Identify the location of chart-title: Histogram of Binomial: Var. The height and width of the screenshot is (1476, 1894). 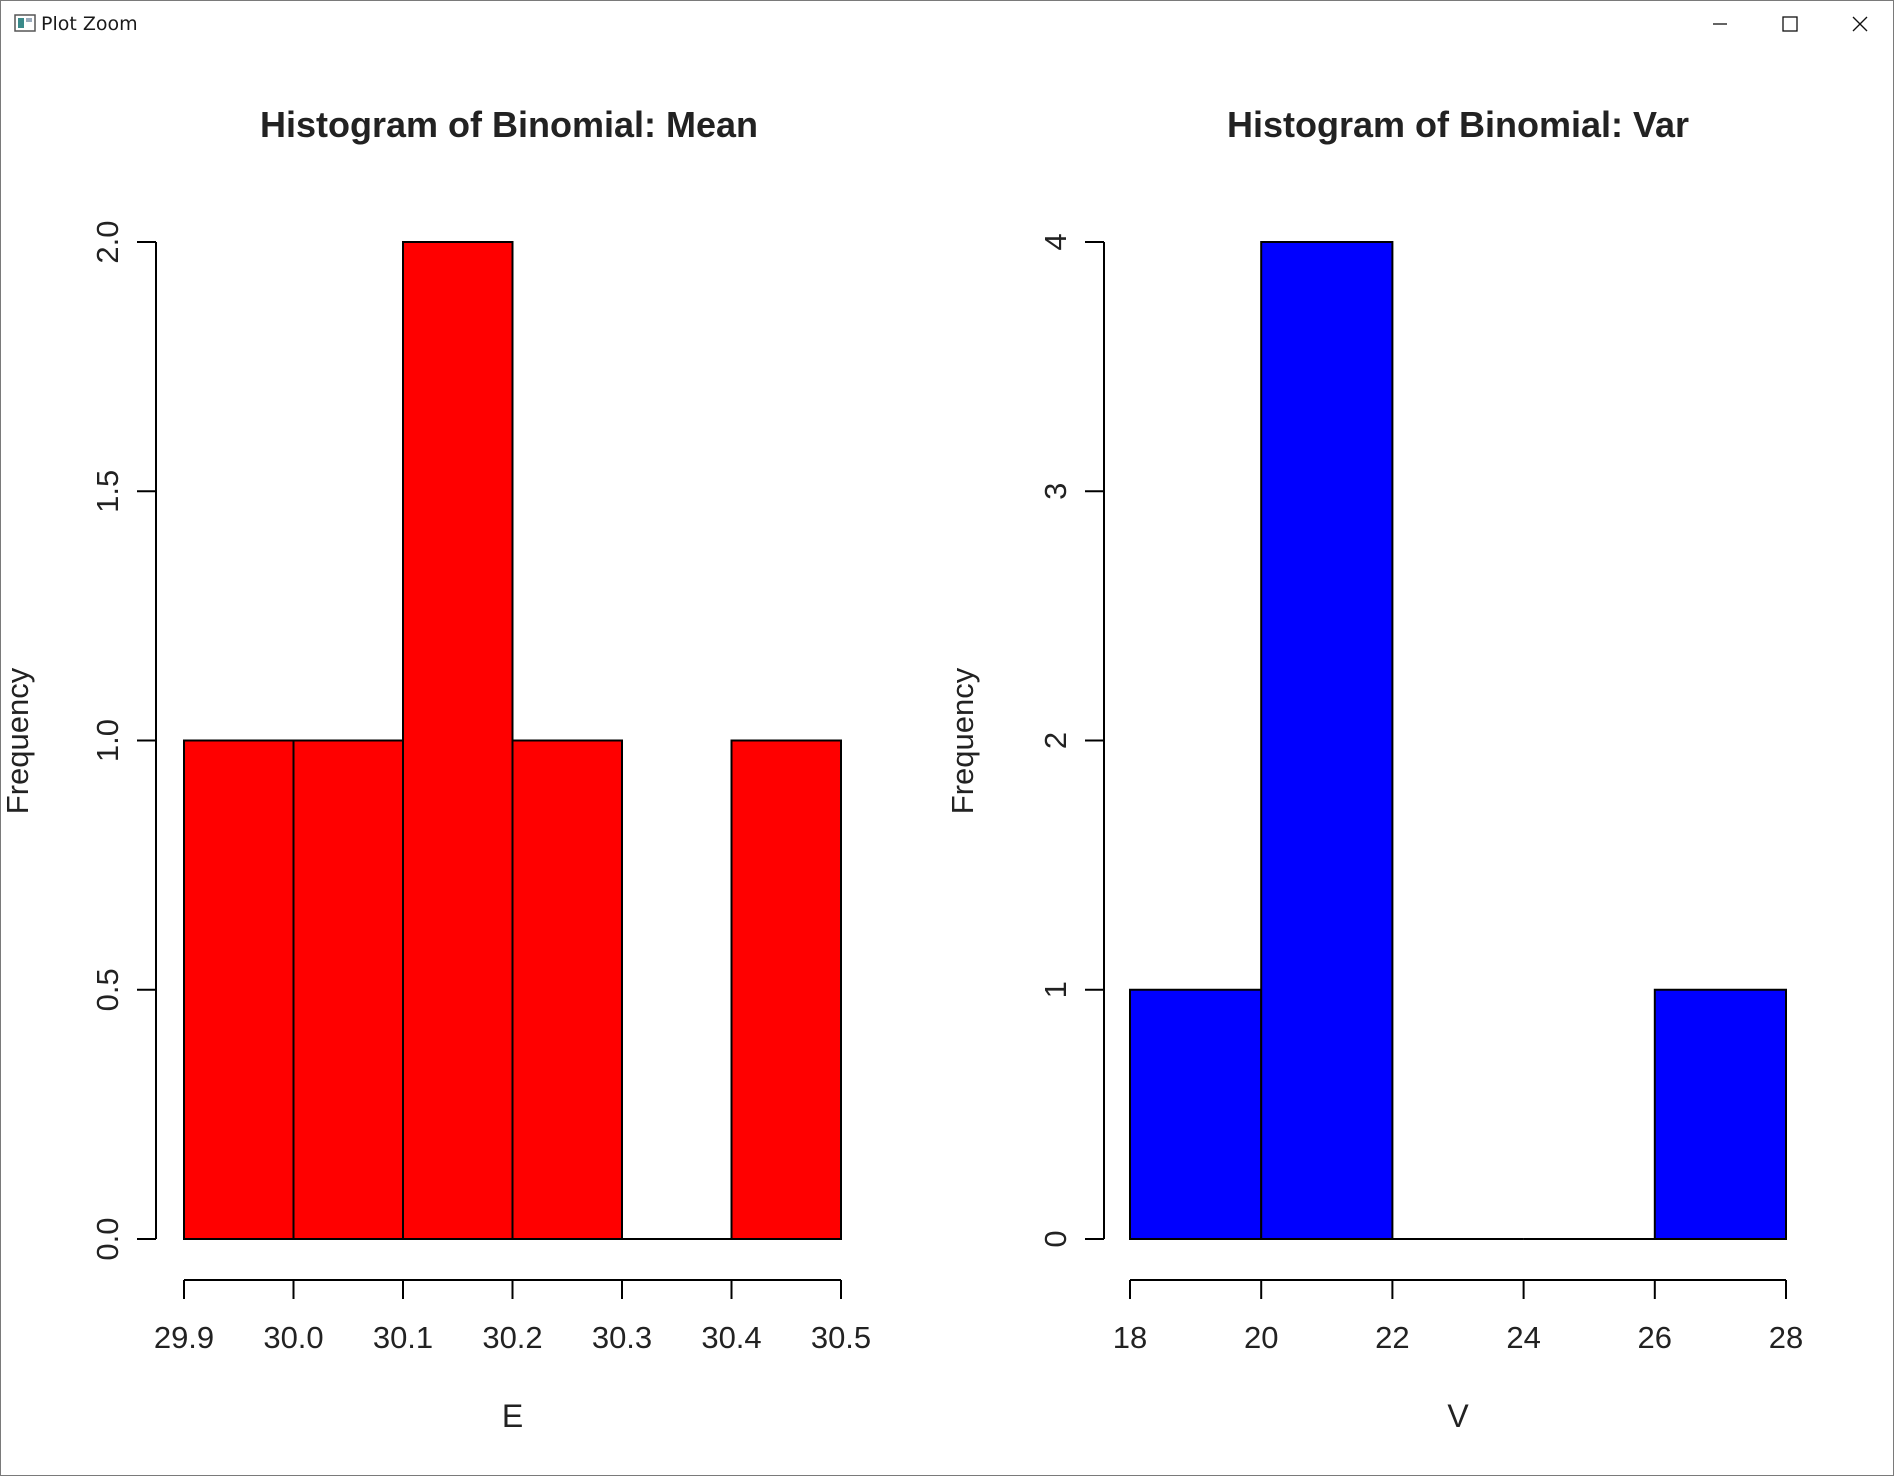
(1458, 124).